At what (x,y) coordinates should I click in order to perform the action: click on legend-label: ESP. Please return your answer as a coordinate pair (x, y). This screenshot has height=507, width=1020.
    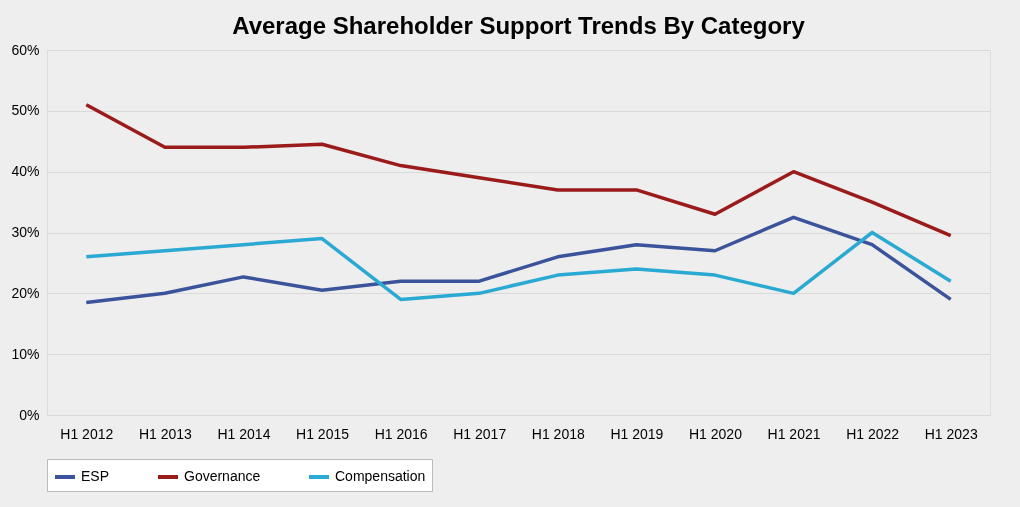
    Looking at the image, I should click on (95, 476).